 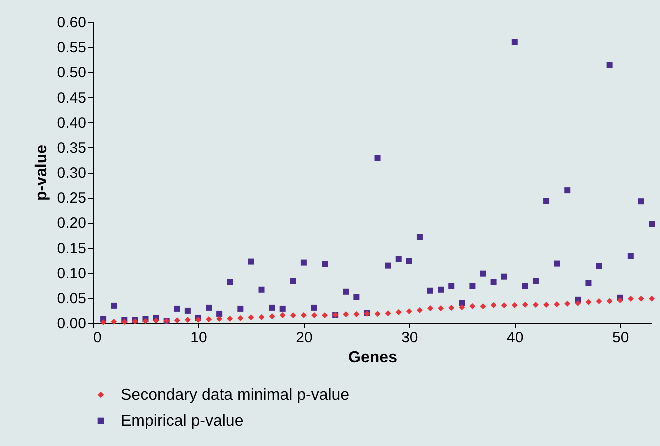 What do you see at coordinates (71, 173) in the screenshot?
I see `y-tick-label: 0.30` at bounding box center [71, 173].